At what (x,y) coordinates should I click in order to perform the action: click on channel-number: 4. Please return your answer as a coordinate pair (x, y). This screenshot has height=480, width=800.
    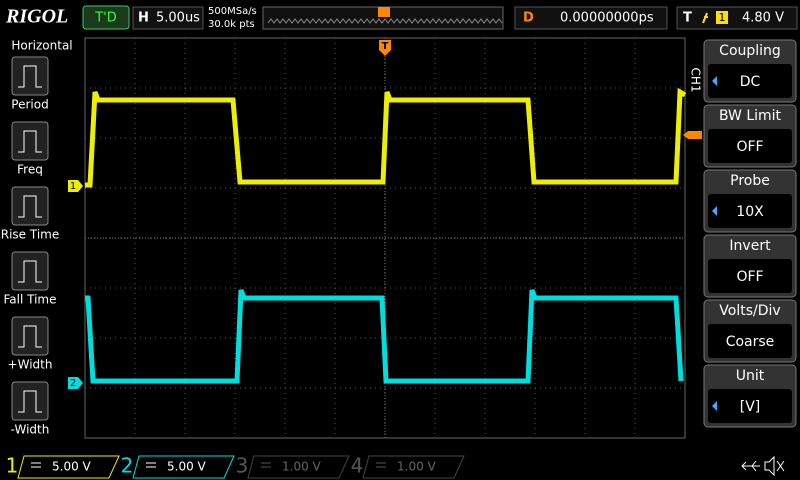
    Looking at the image, I should click on (357, 466).